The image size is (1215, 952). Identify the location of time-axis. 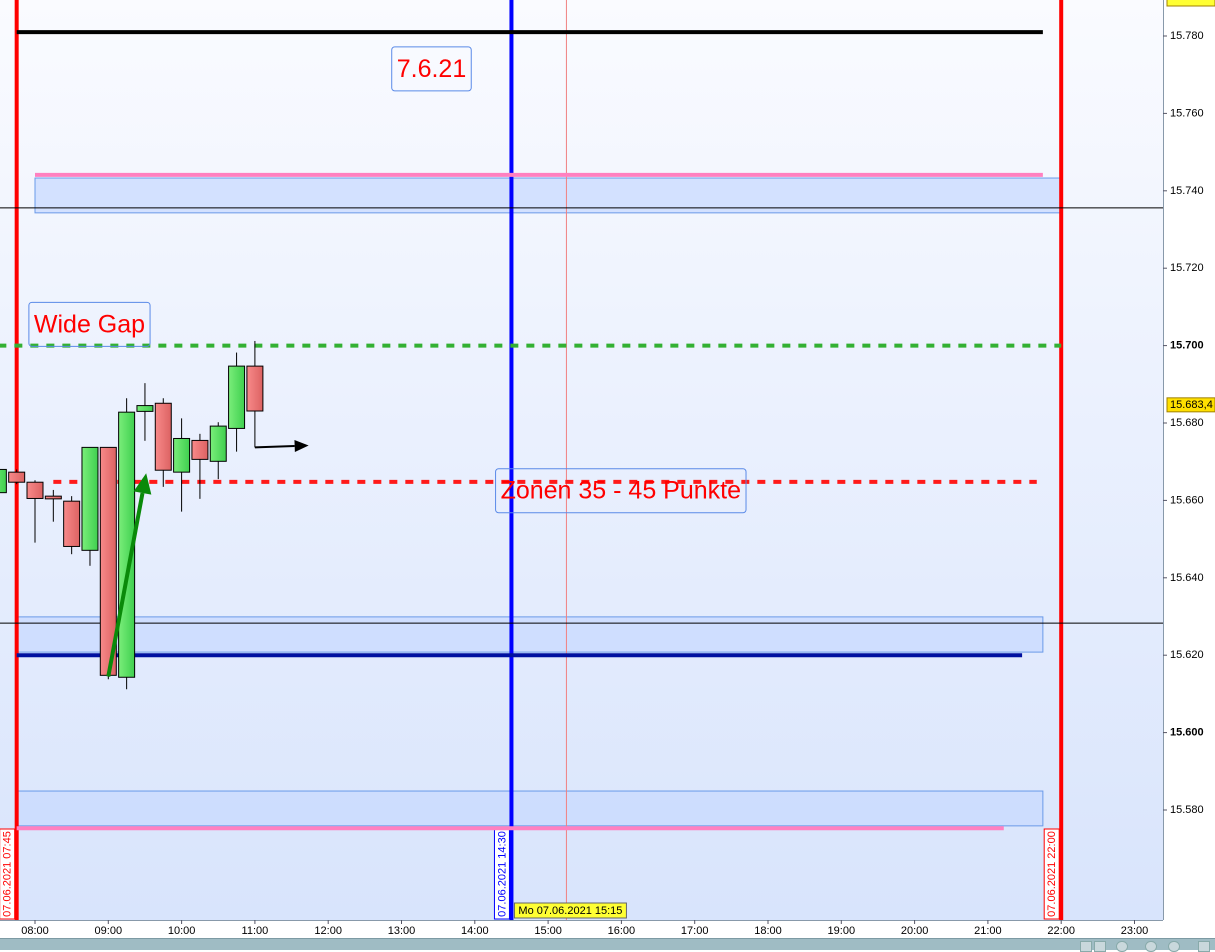
(607, 929).